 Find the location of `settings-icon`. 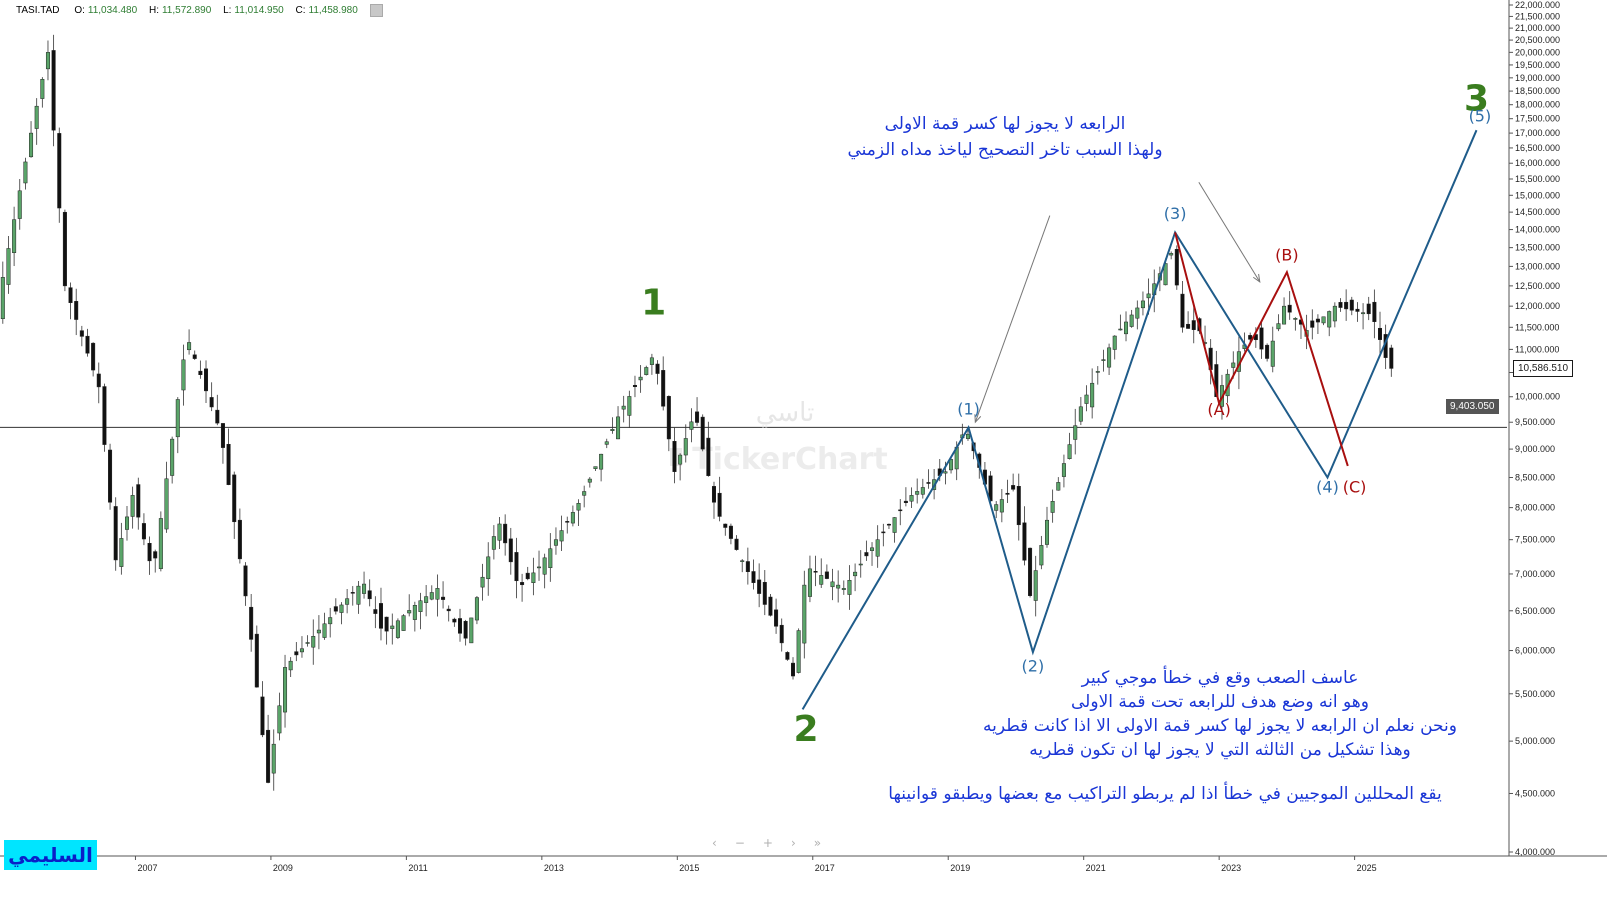

settings-icon is located at coordinates (376, 10).